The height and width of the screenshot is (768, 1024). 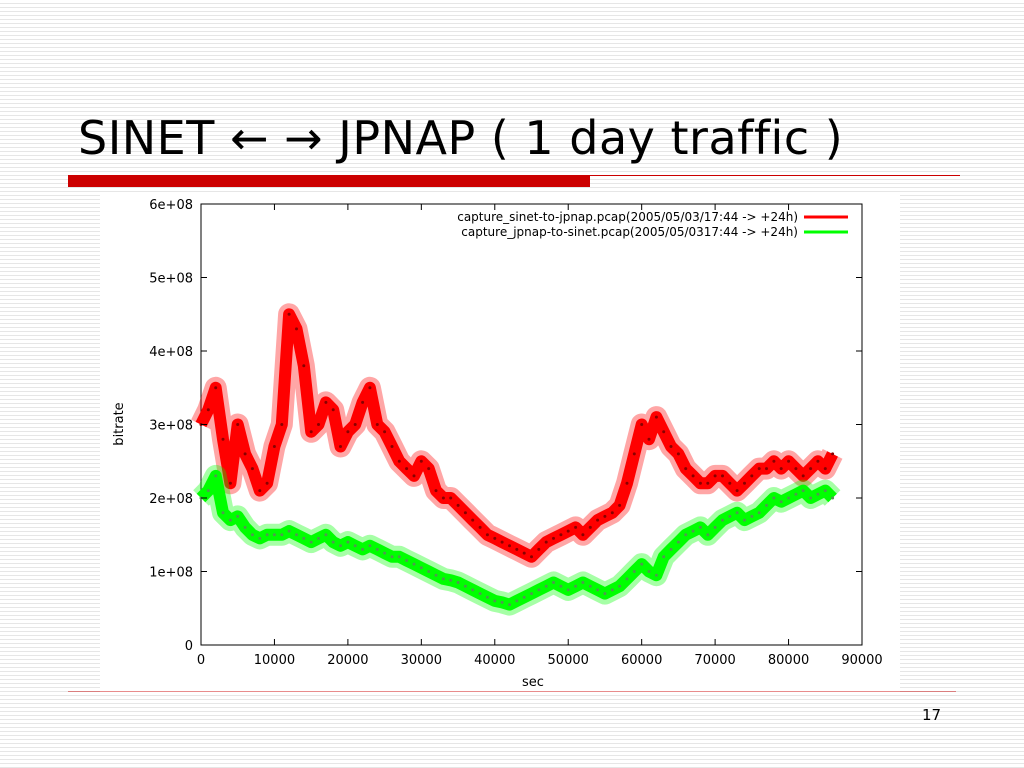 What do you see at coordinates (201, 660) in the screenshot?
I see `x-tick-label: 0` at bounding box center [201, 660].